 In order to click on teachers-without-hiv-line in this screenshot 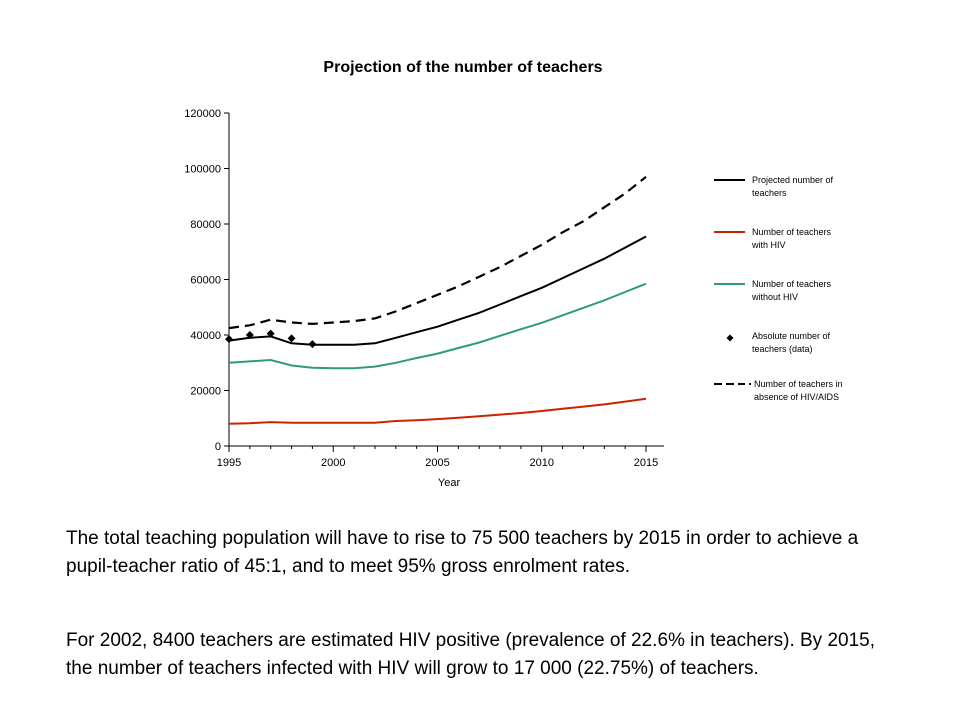, I will do `click(437, 326)`.